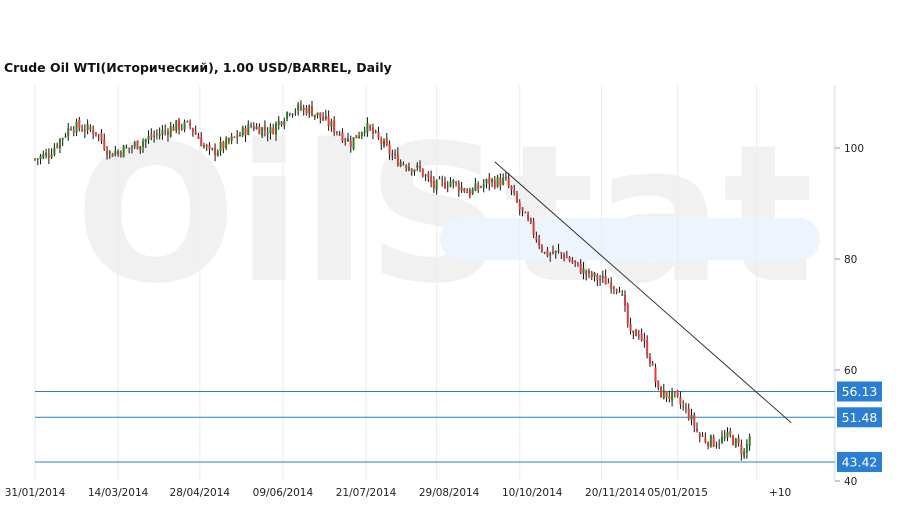 The image size is (909, 509). What do you see at coordinates (780, 493) in the screenshot?
I see `x-tick-label: +10` at bounding box center [780, 493].